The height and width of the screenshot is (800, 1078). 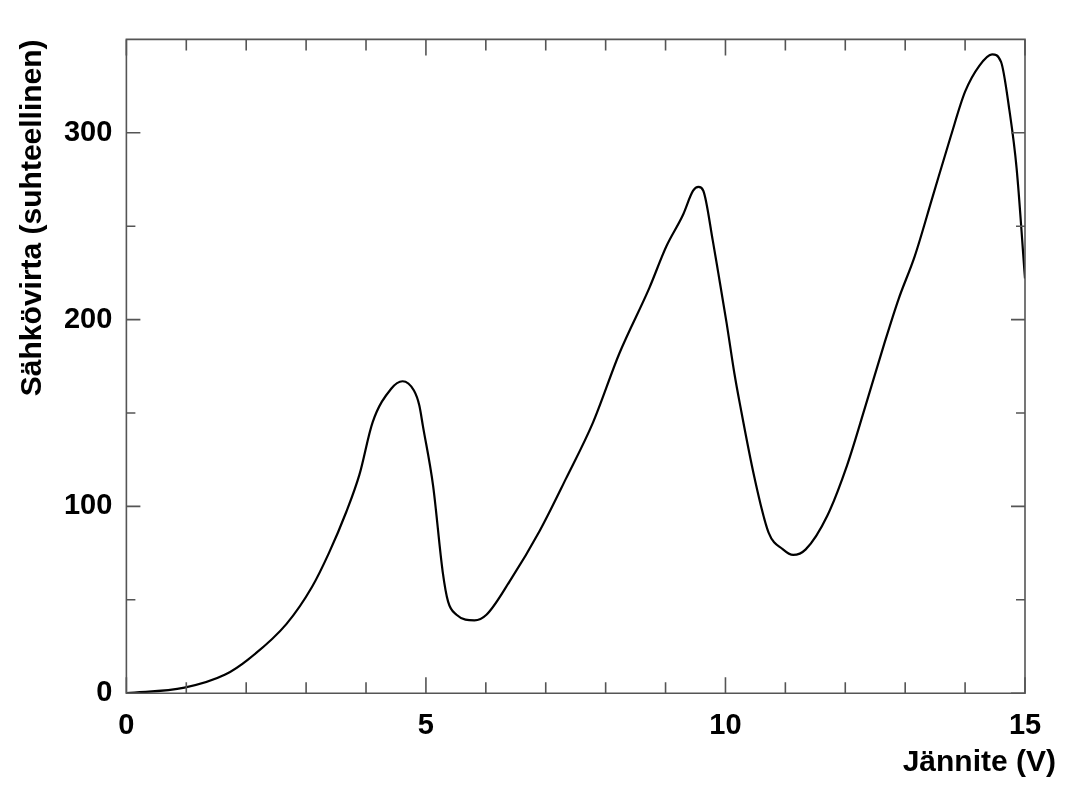 What do you see at coordinates (1025, 723) in the screenshot?
I see `x-tick-label: 15` at bounding box center [1025, 723].